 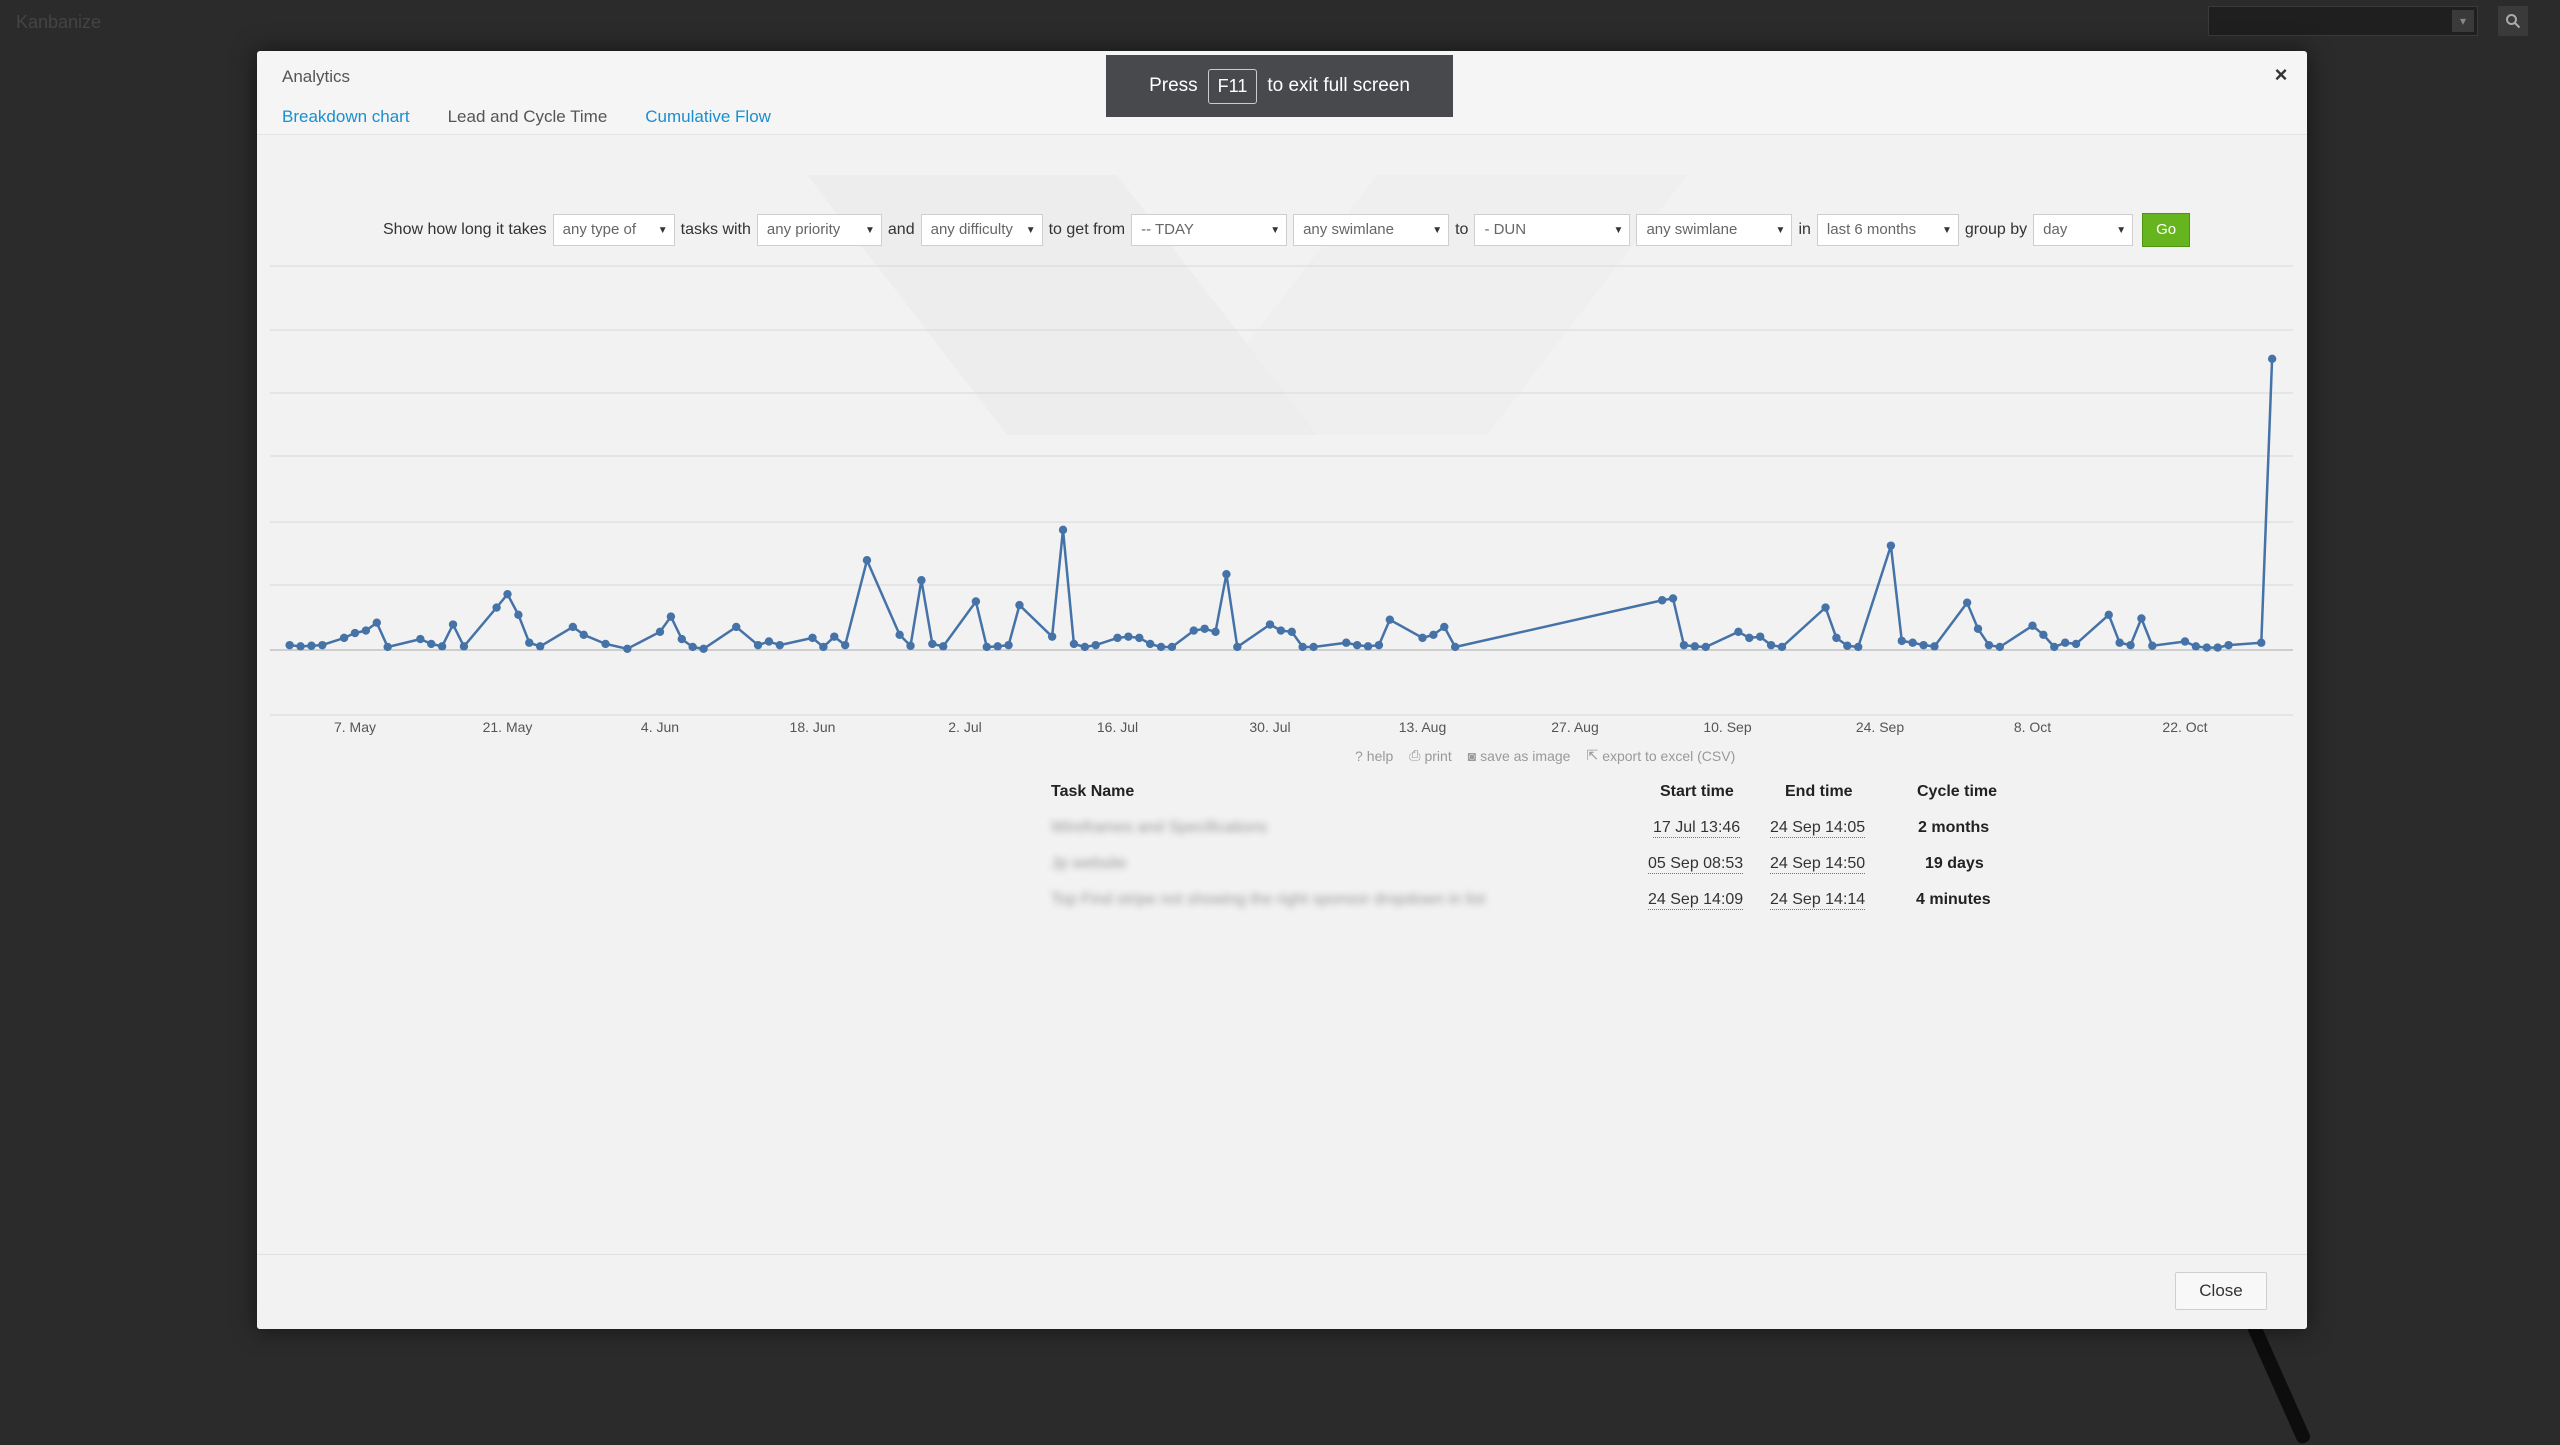 I want to click on priority-select: any priority ▼, so click(x=819, y=230).